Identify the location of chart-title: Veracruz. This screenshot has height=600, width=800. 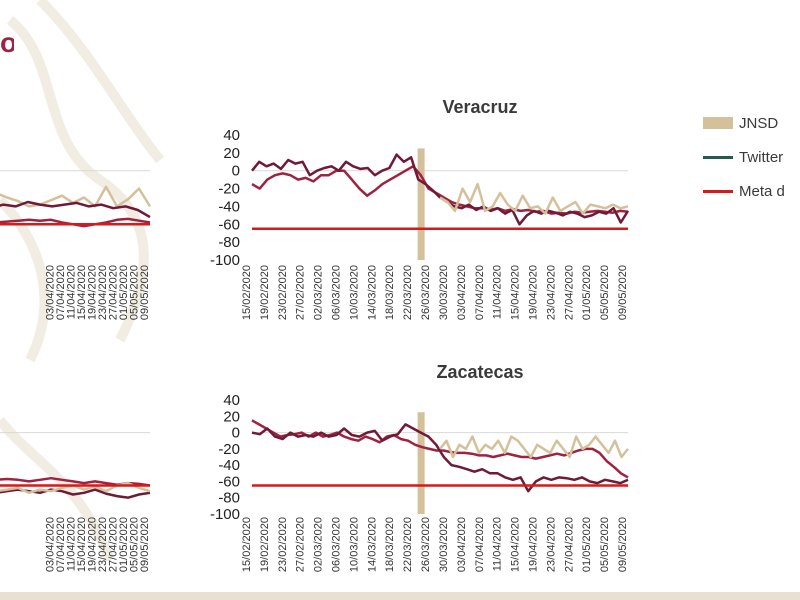
(479, 107).